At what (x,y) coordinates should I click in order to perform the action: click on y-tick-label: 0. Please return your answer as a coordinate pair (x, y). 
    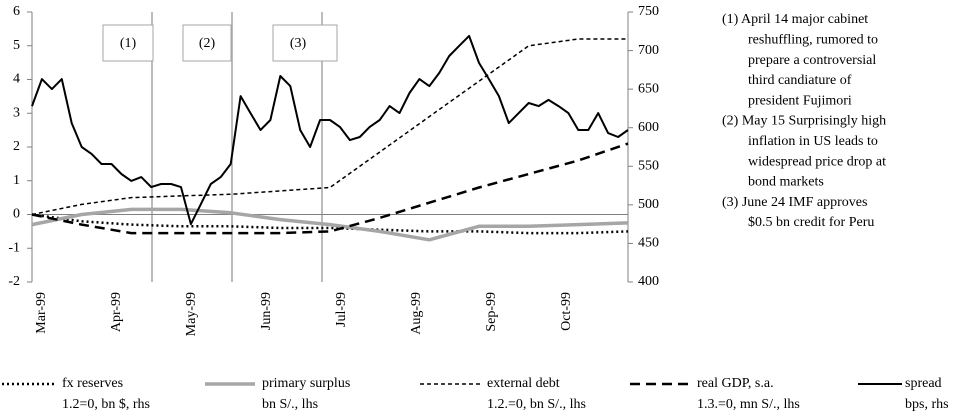
    Looking at the image, I should click on (16, 214).